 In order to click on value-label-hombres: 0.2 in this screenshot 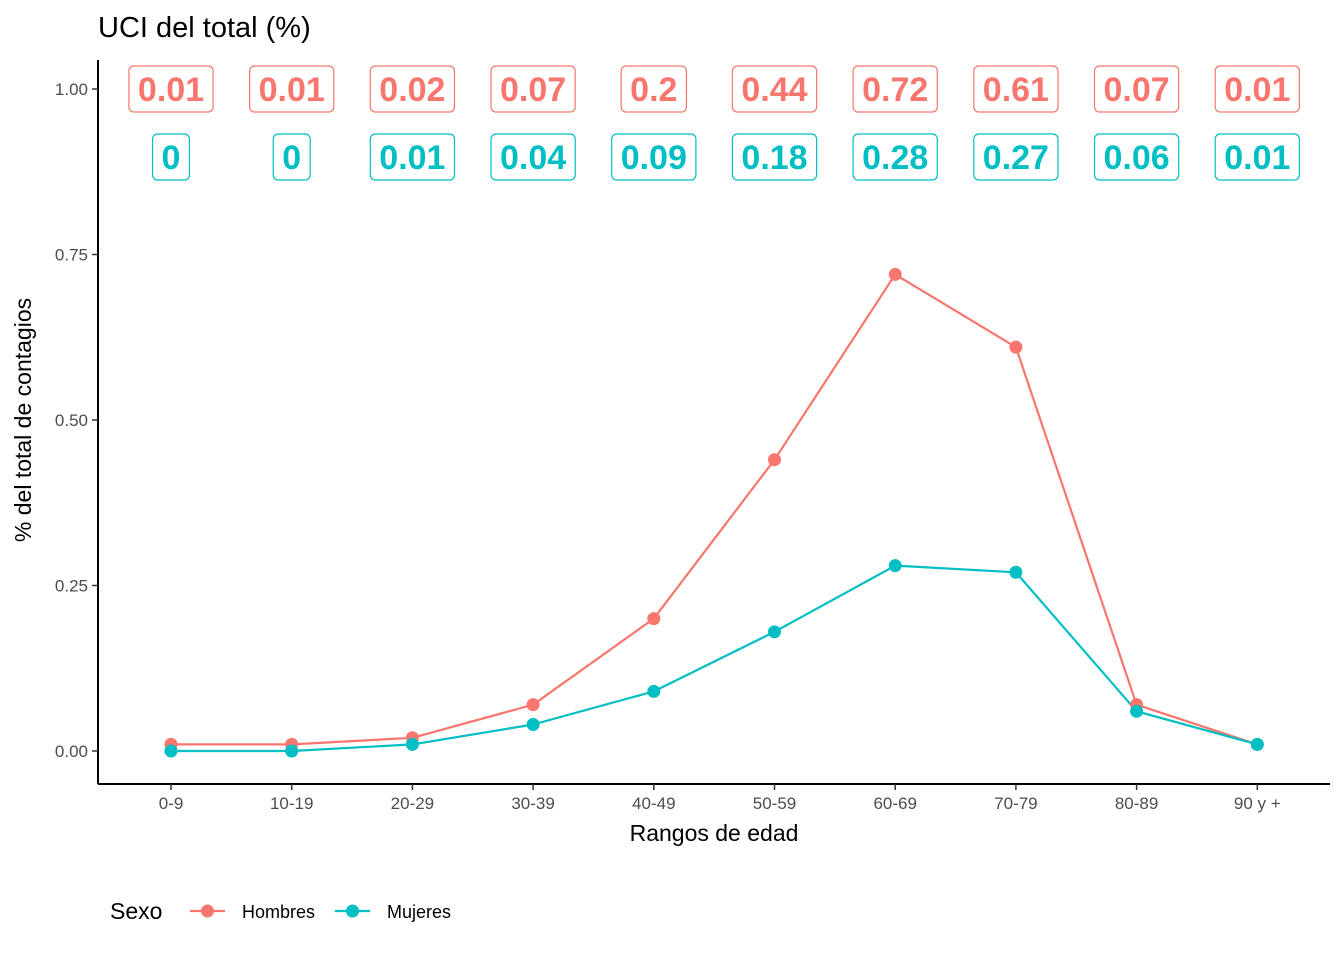, I will do `click(654, 89)`.